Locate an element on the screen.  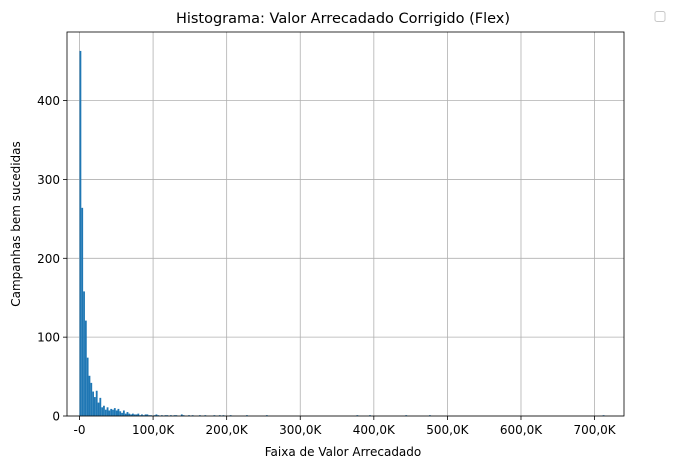
y-axis-ticks: 0 100 200 300 400 is located at coordinates (52, 259).